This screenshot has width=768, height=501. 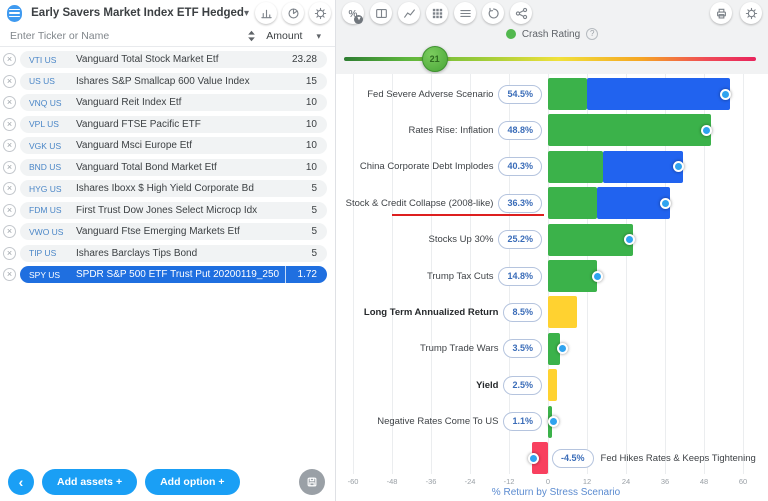 What do you see at coordinates (381, 13) in the screenshot?
I see `columns-button` at bounding box center [381, 13].